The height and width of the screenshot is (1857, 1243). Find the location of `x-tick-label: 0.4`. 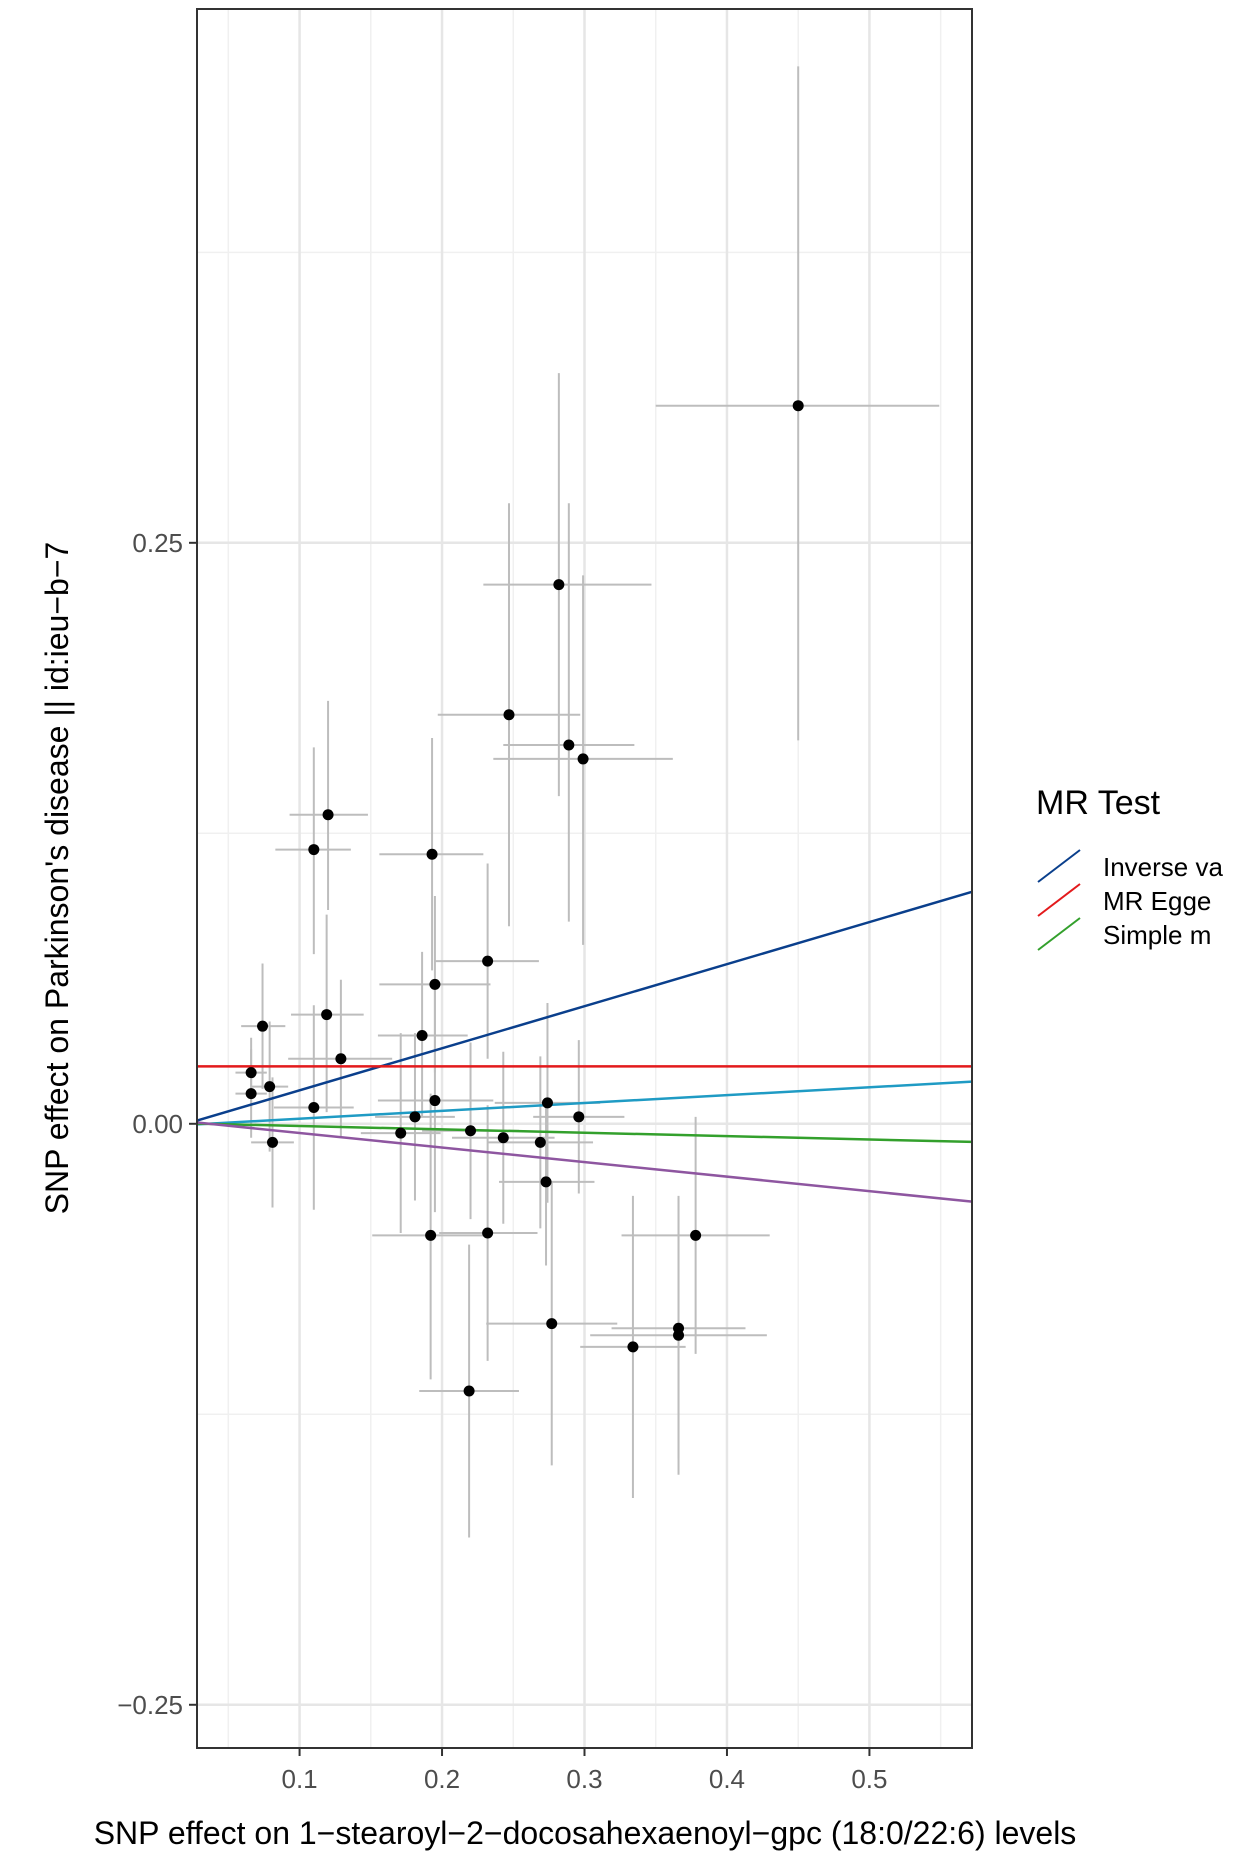

x-tick-label: 0.4 is located at coordinates (727, 1779).